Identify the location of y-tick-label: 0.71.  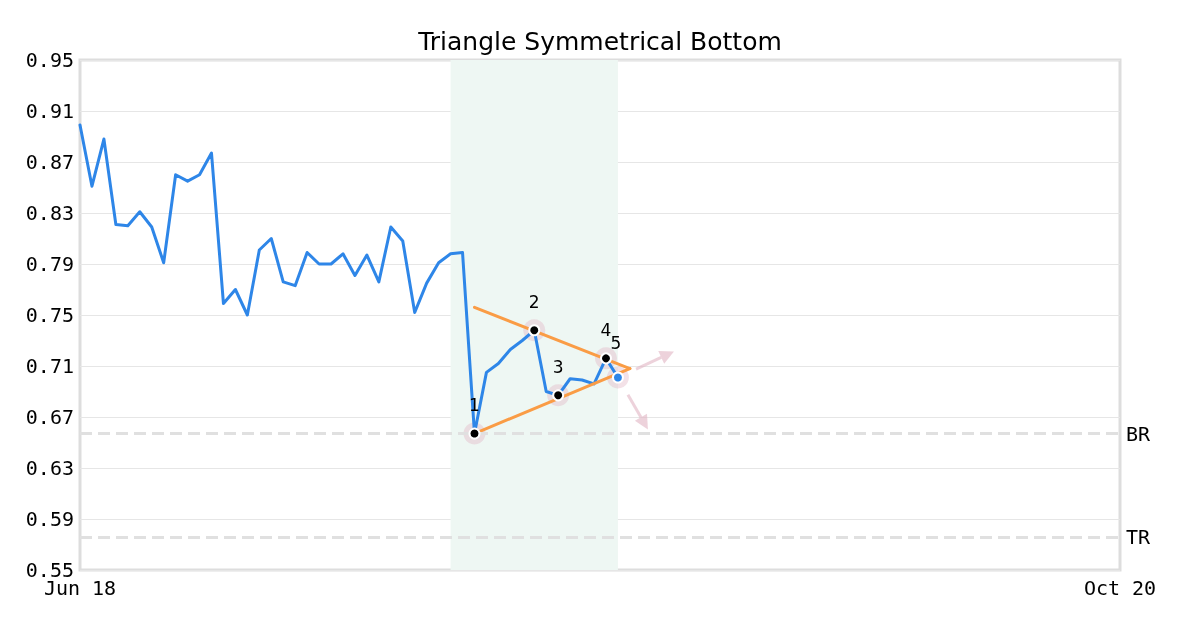
(49, 366).